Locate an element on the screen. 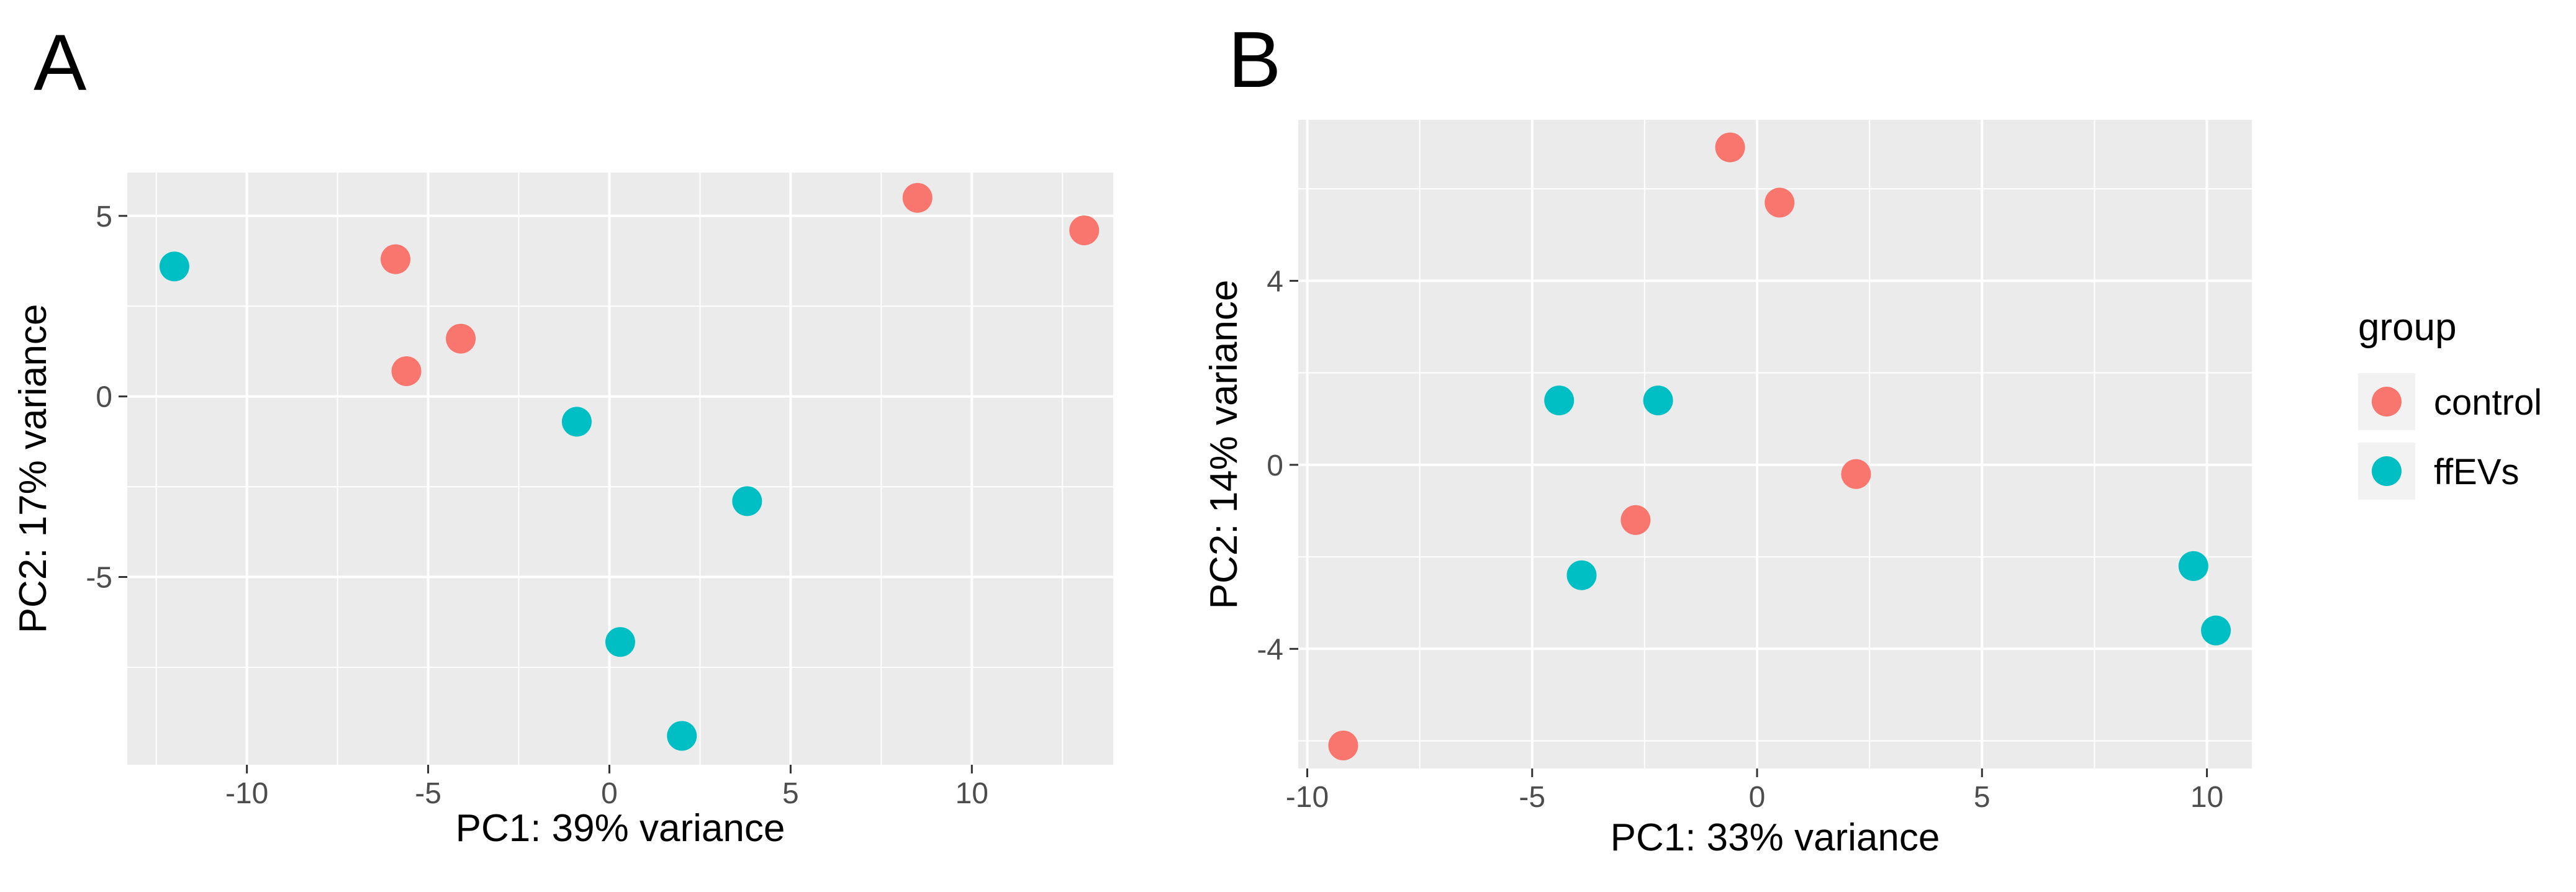 The image size is (2576, 892). panel-a-letter: A is located at coordinates (60, 63).